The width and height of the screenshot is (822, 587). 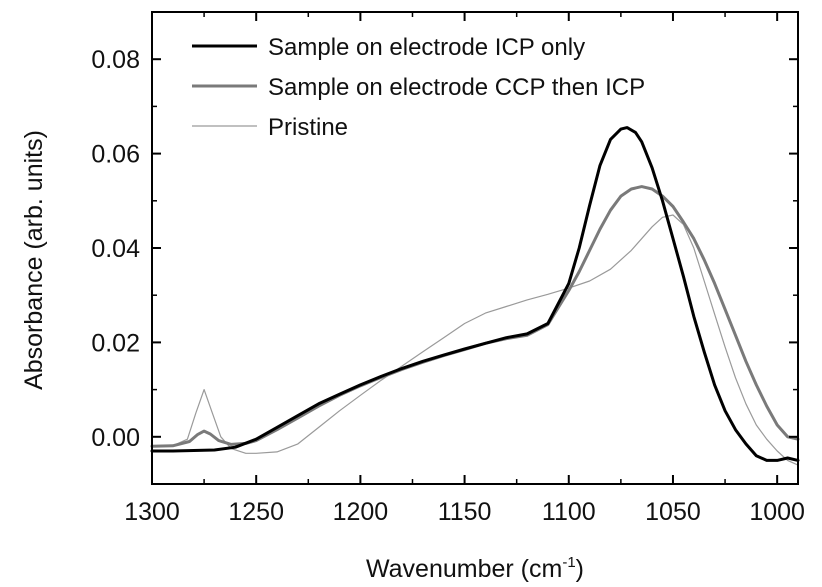 What do you see at coordinates (568, 562) in the screenshot?
I see `x-axis-title-superscript: -1` at bounding box center [568, 562].